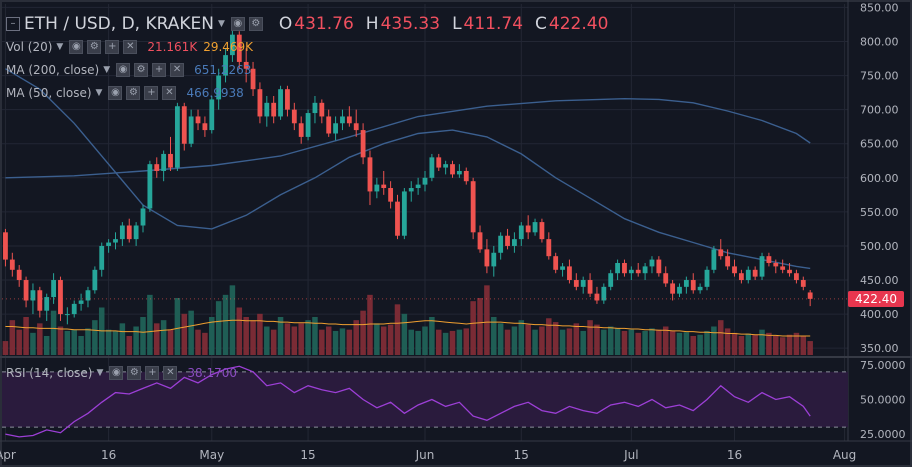 The image size is (912, 467). I want to click on volume-label: Vol (20), so click(29, 47).